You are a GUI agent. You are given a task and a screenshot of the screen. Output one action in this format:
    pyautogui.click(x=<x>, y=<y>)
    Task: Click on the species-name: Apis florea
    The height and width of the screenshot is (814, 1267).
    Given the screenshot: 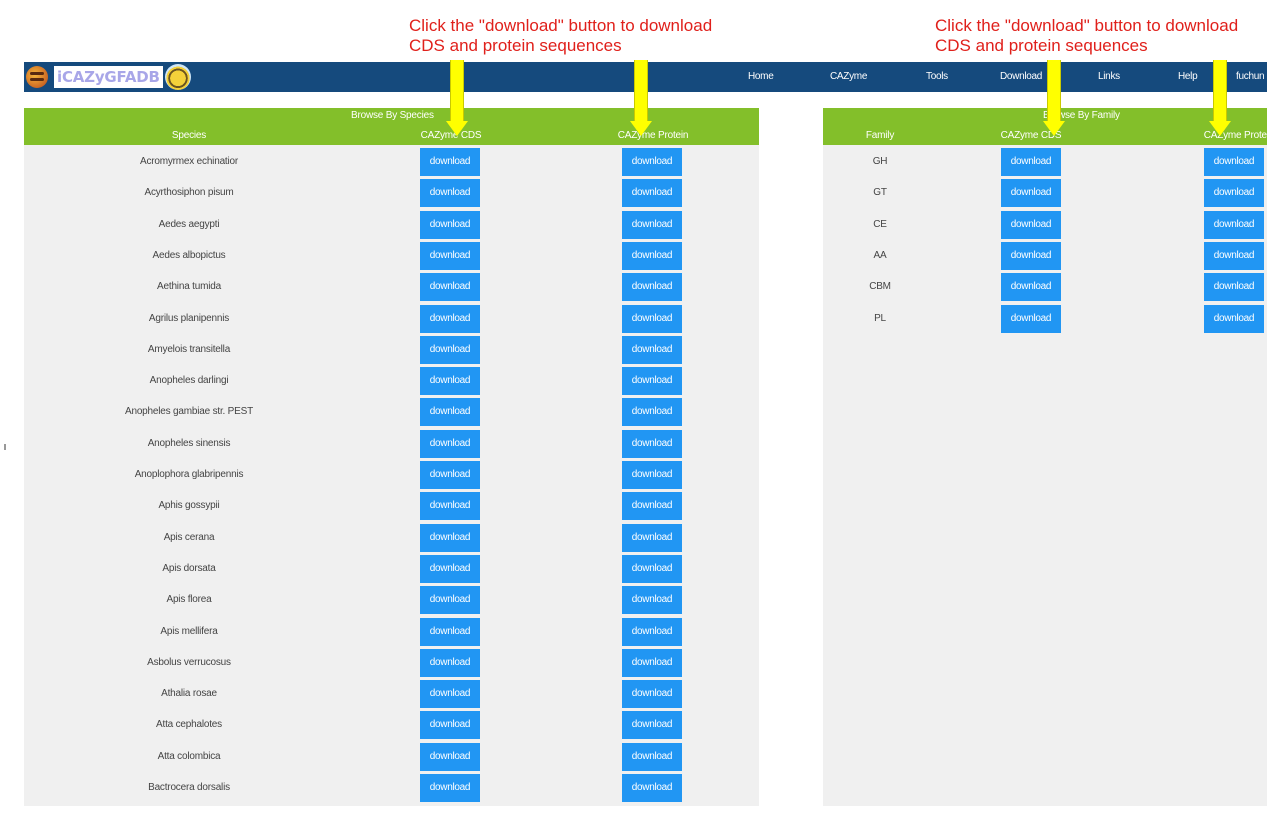 What is the action you would take?
    pyautogui.click(x=189, y=600)
    